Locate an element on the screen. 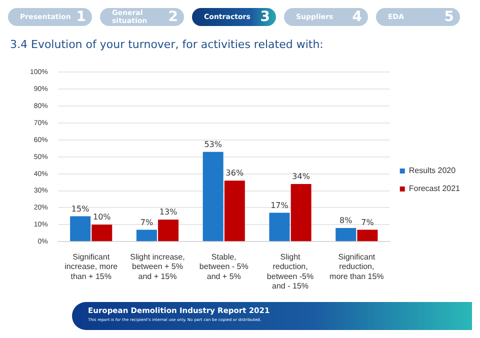  data-label: 15% is located at coordinates (80, 209).